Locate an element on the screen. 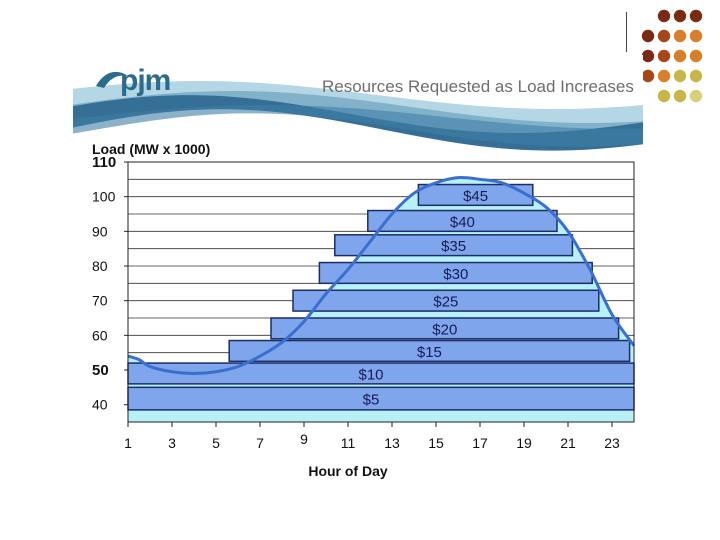 Image resolution: width=720 pixels, height=540 pixels. x-tick-label: 21 is located at coordinates (568, 443).